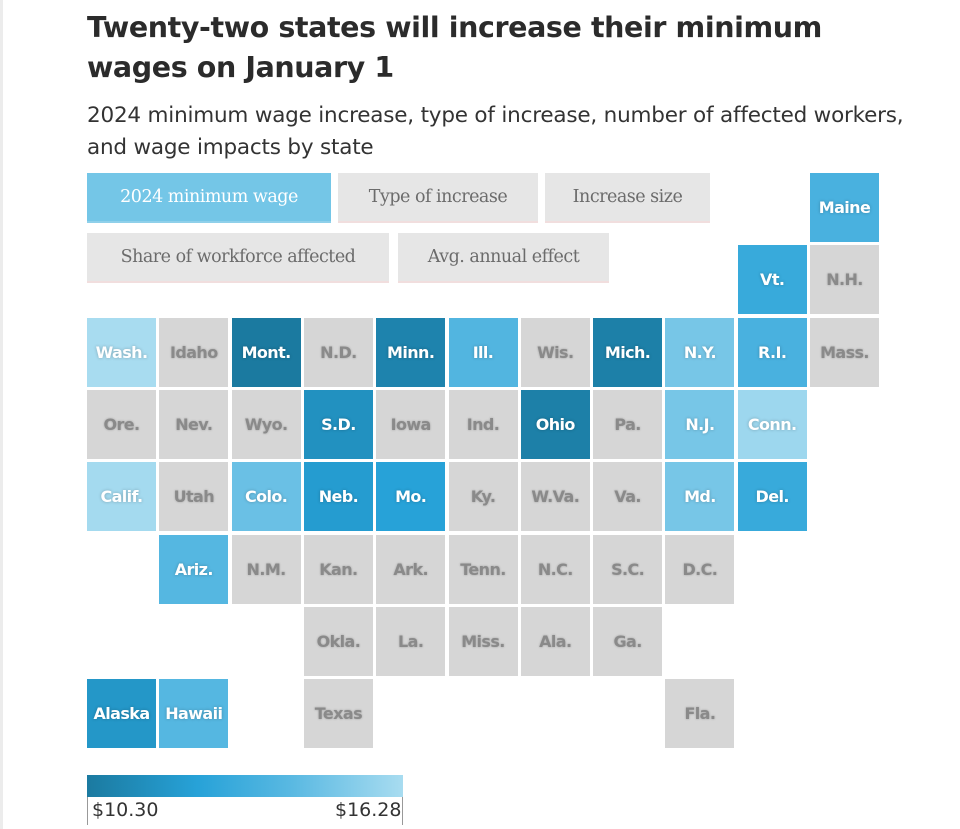 This screenshot has width=960, height=829. Describe the element at coordinates (368, 810) in the screenshot. I see `legend-max-label: $16.28` at that location.